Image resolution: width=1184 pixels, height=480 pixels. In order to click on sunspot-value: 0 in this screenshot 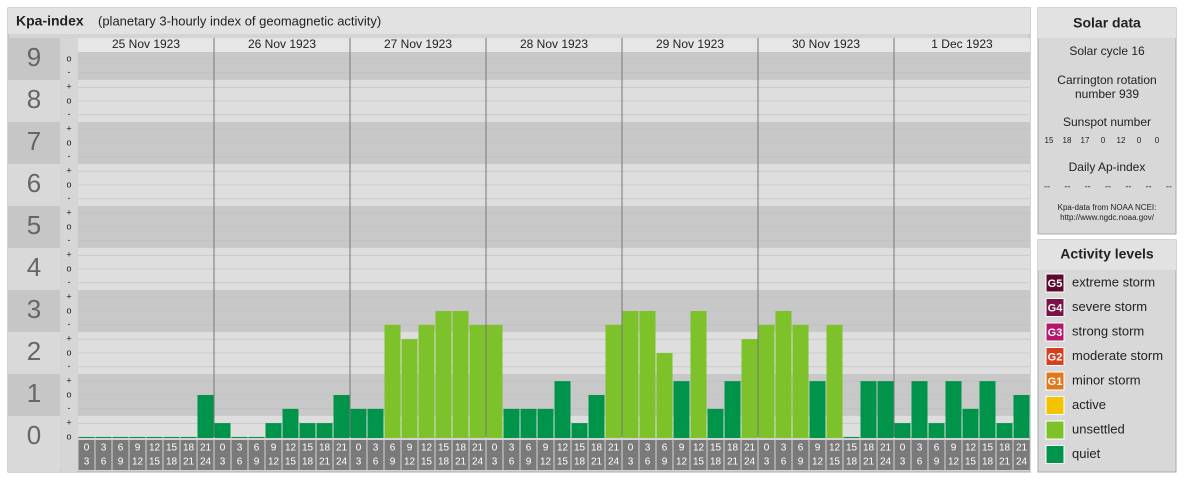, I will do `click(1103, 140)`.